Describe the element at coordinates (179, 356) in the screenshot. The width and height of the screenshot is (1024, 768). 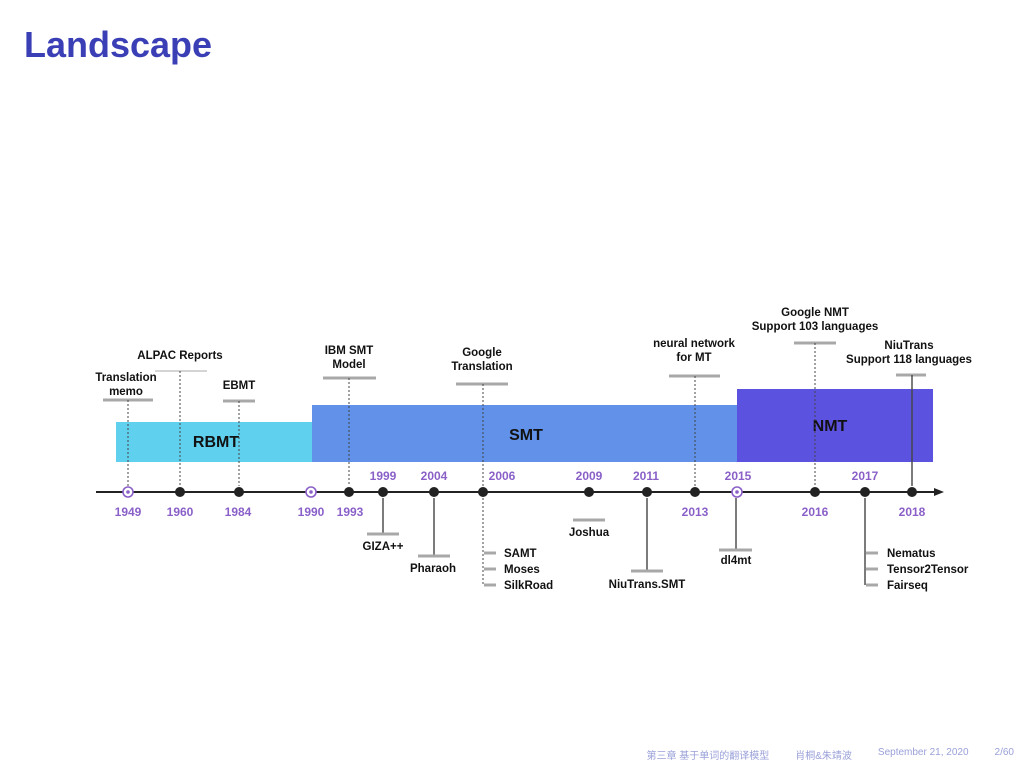
I see `event-alpac-reports: ALPAC Reports` at that location.